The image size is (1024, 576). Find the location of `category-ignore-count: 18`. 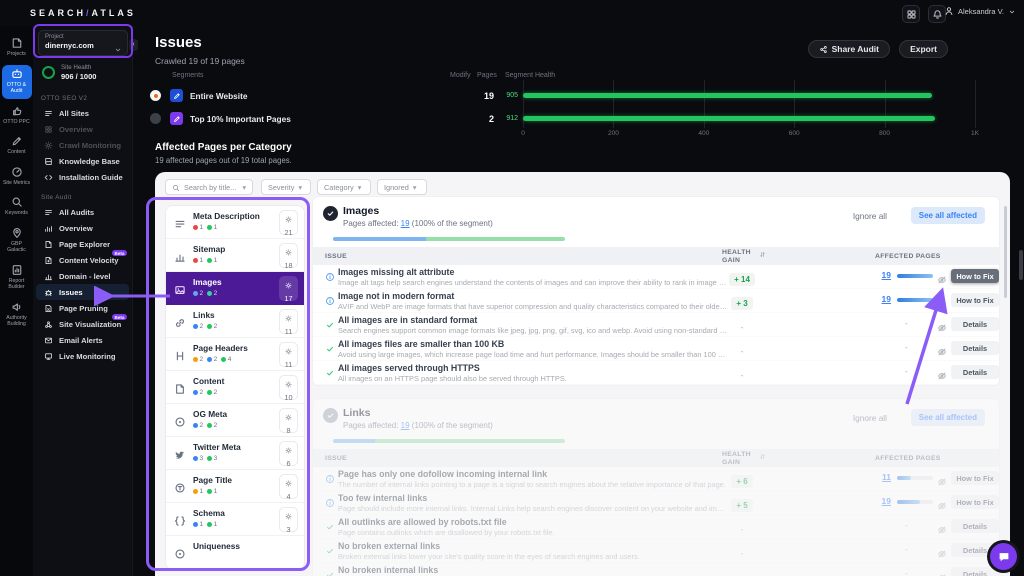

category-ignore-count: 18 is located at coordinates (288, 256).